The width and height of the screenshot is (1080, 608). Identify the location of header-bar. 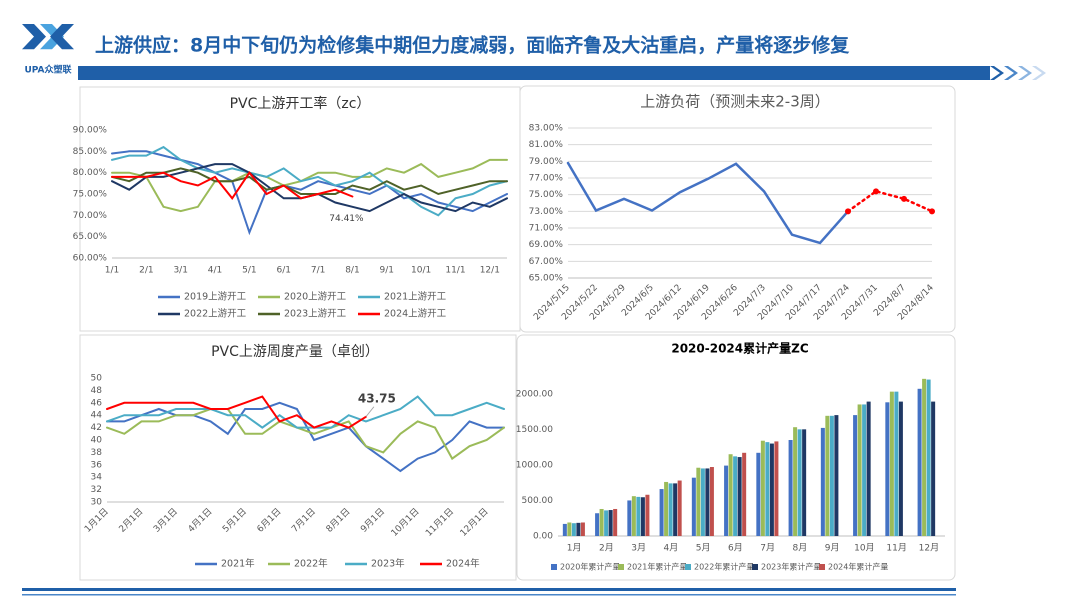
(534, 73).